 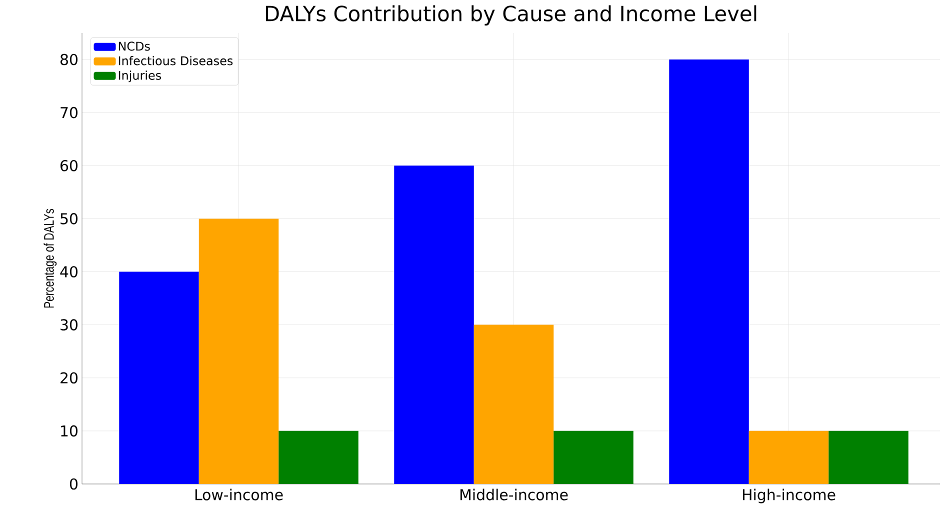 I want to click on y-tick-label: 40, so click(x=69, y=272).